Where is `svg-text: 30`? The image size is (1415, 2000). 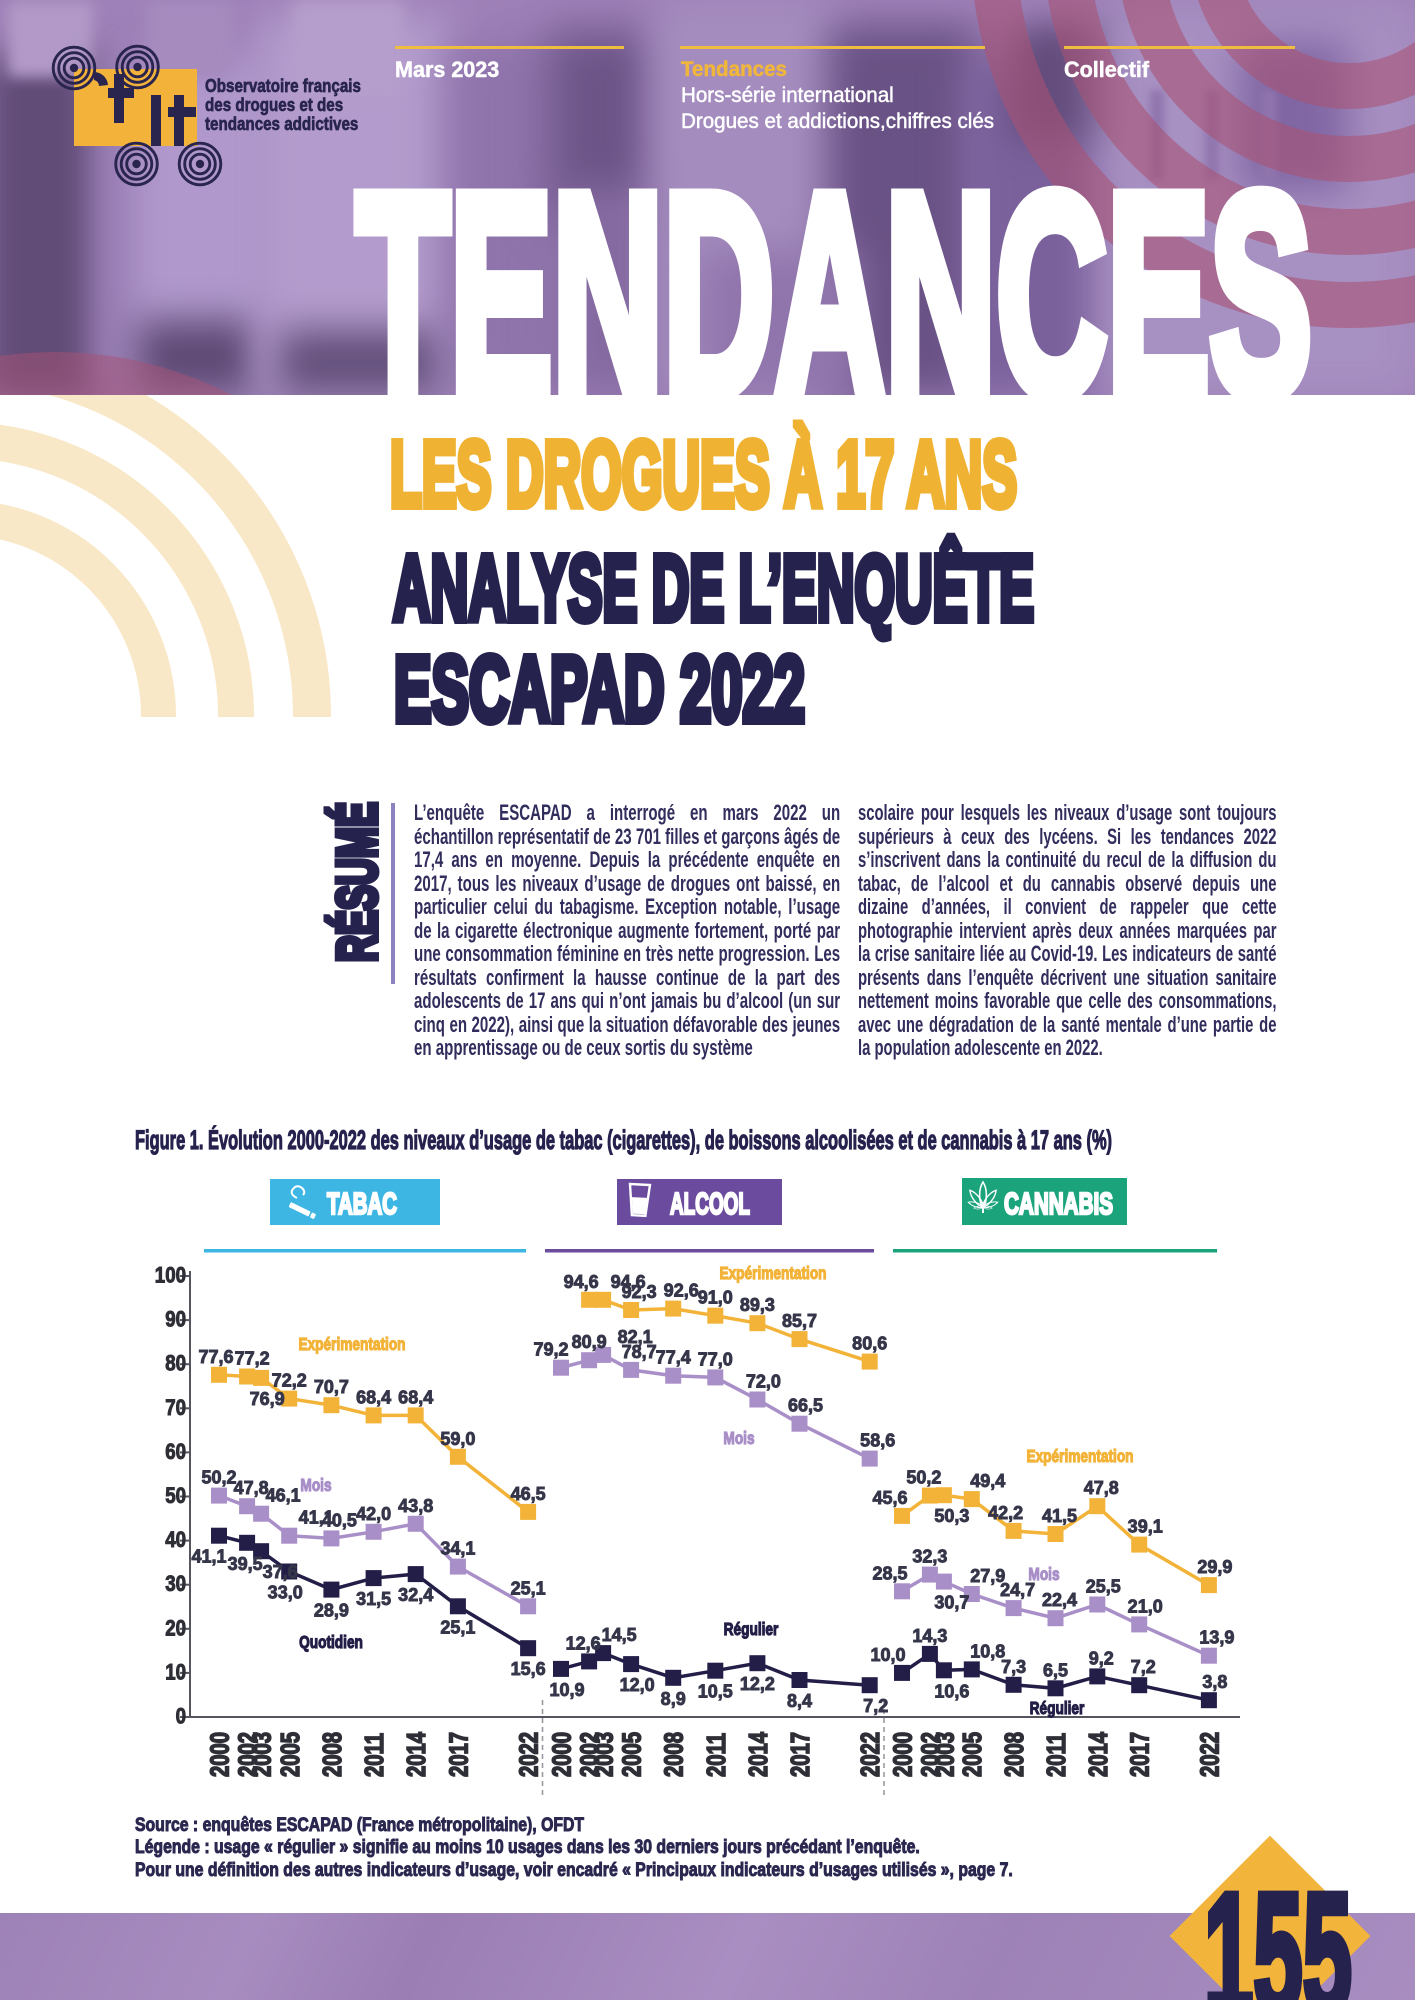
svg-text: 30 is located at coordinates (175, 1585).